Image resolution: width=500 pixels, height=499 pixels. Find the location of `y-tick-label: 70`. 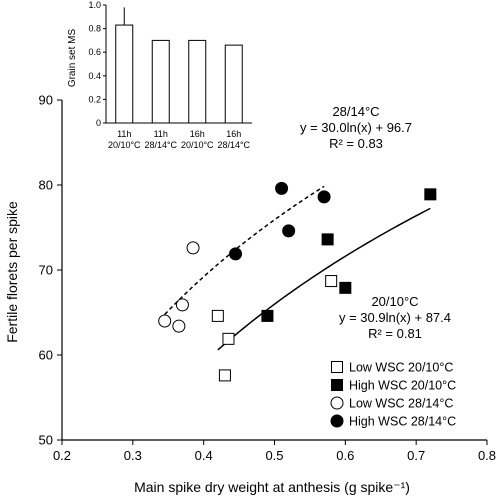

y-tick-label: 70 is located at coordinates (46, 270).